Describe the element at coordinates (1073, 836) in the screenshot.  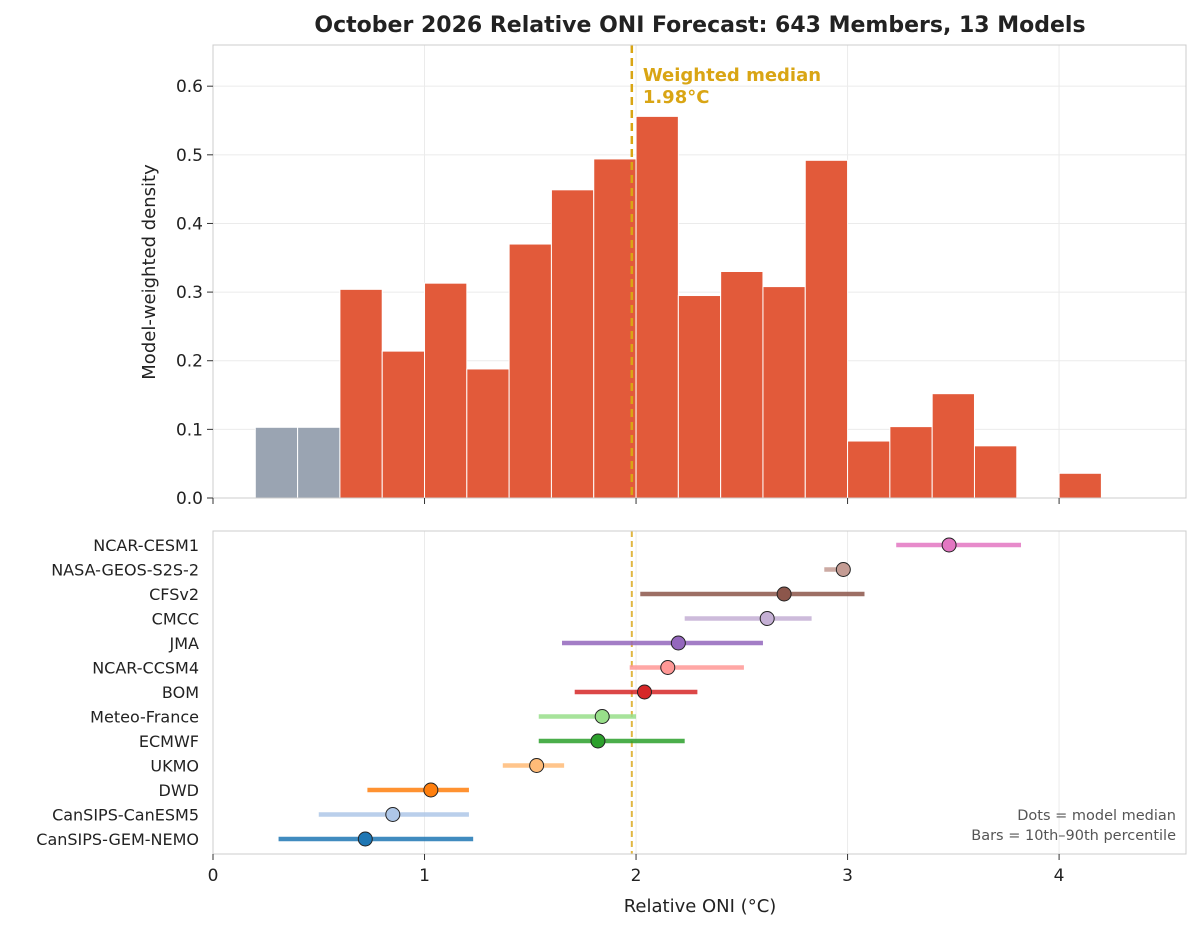
I see `legend-note-bars: Bars = 10th–90th percentile` at that location.